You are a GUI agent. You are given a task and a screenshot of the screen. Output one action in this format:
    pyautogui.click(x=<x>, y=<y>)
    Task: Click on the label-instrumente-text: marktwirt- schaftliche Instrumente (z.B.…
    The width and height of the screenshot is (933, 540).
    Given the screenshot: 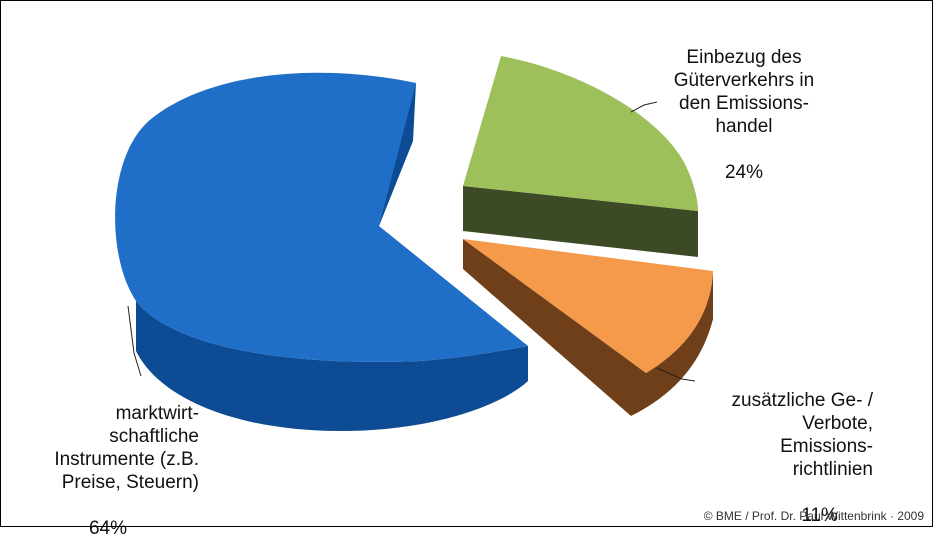 What is the action you would take?
    pyautogui.click(x=126, y=448)
    